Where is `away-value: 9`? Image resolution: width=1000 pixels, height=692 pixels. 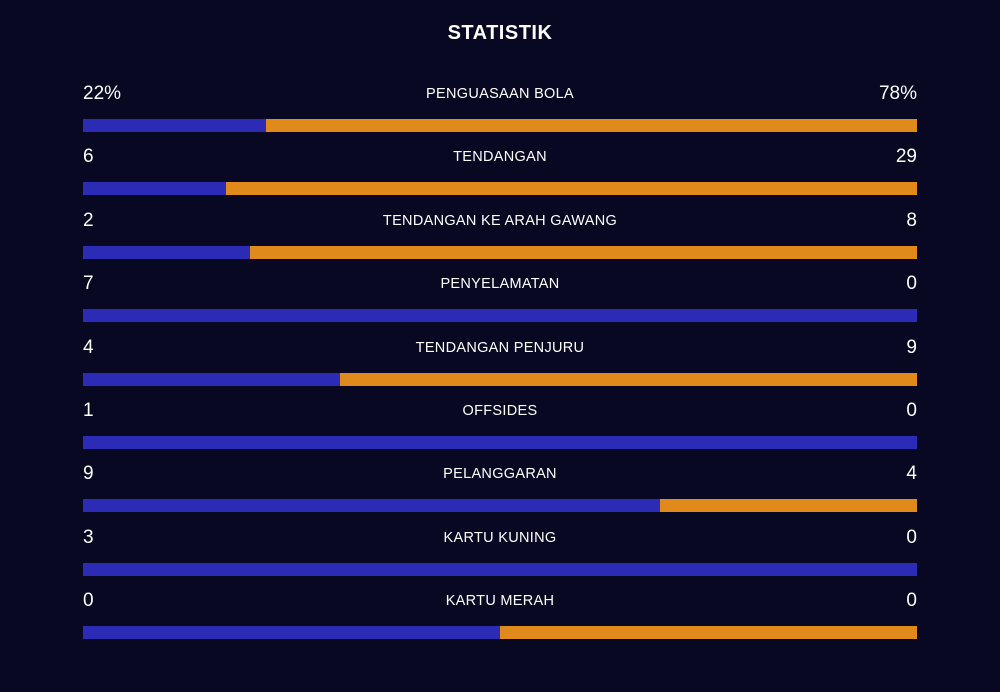
away-value: 9 is located at coordinates (911, 347).